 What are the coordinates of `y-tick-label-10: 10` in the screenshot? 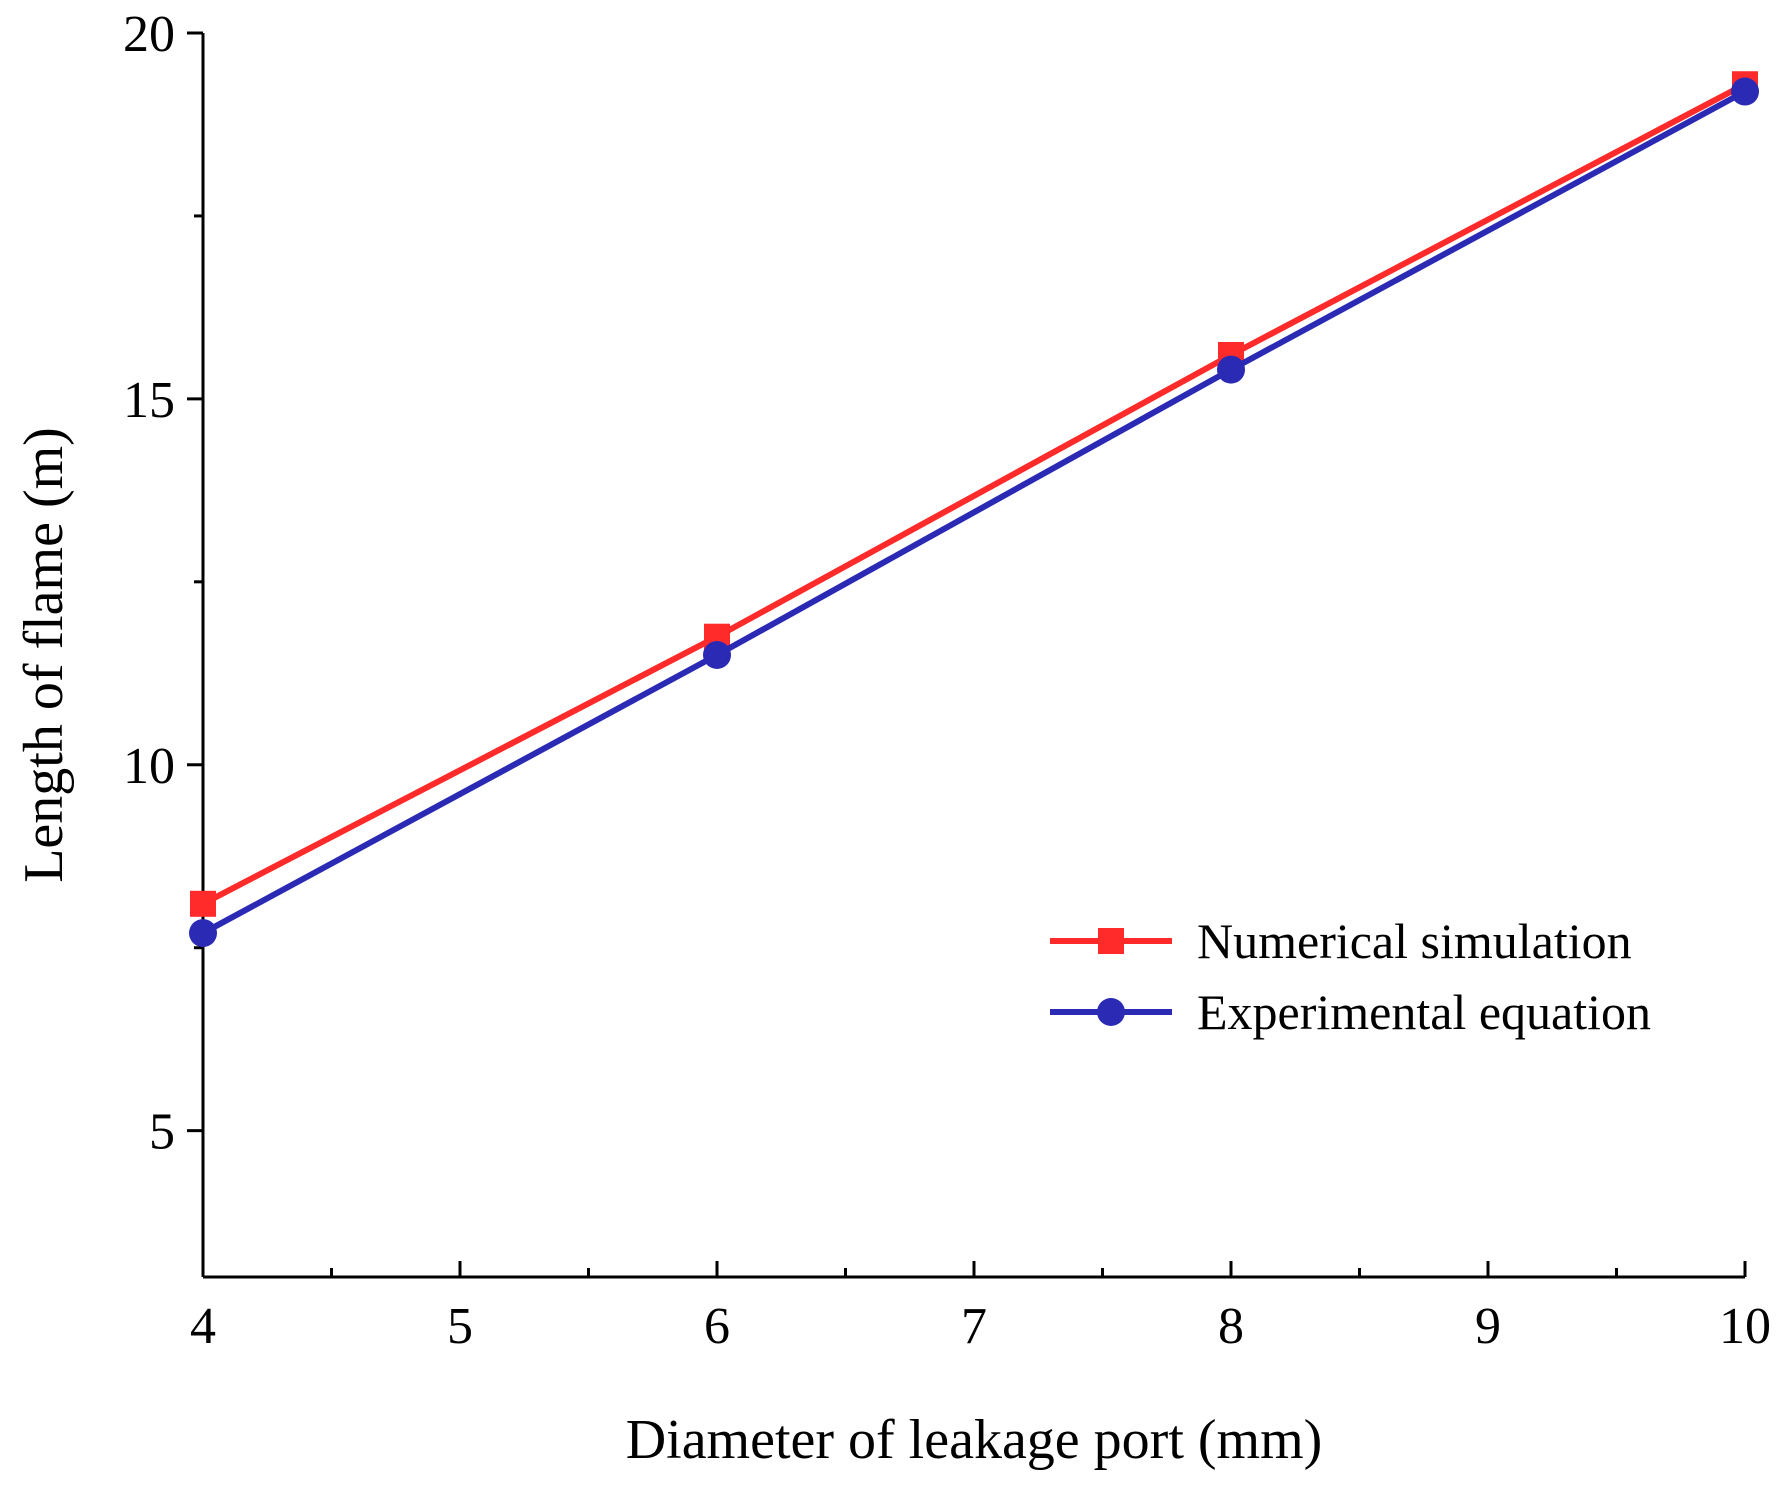 It's located at (149, 766).